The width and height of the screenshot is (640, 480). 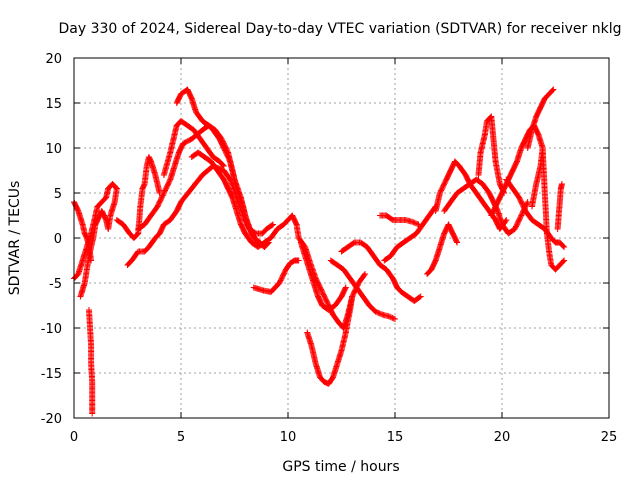 What do you see at coordinates (51, 419) in the screenshot?
I see `y-tick-label: -20` at bounding box center [51, 419].